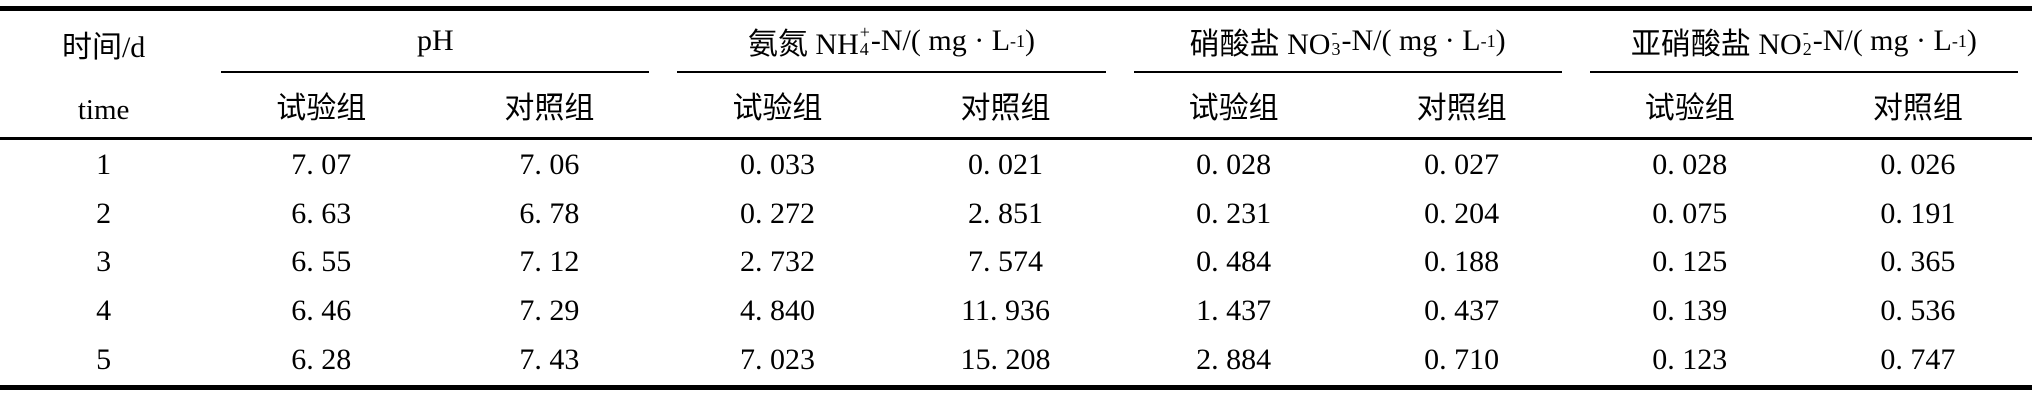 The width and height of the screenshot is (2032, 400). Describe the element at coordinates (549, 213) in the screenshot. I see `cell-value: 6. 78` at that location.